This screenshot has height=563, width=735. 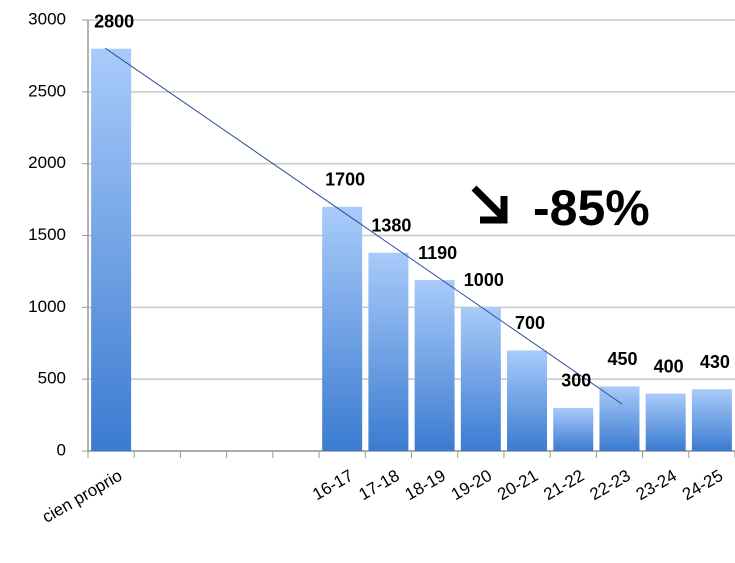 I want to click on y-tick-label: 3000, so click(x=47, y=18).